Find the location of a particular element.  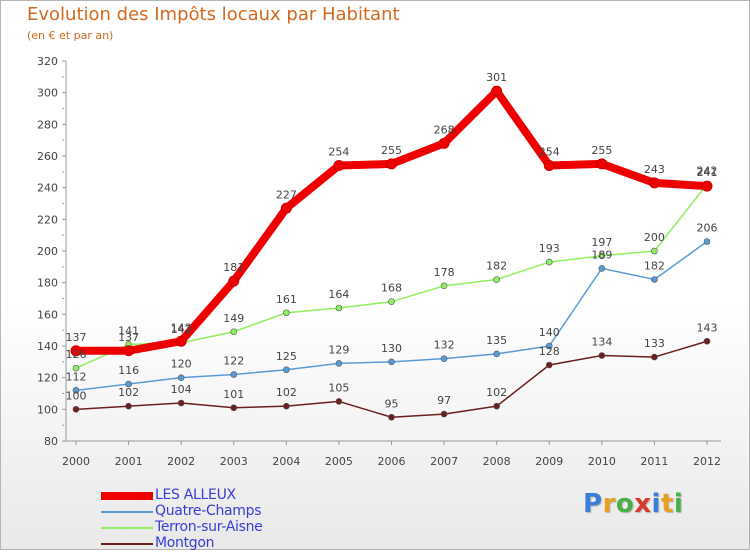

y-tick-label: 220 is located at coordinates (47, 219).